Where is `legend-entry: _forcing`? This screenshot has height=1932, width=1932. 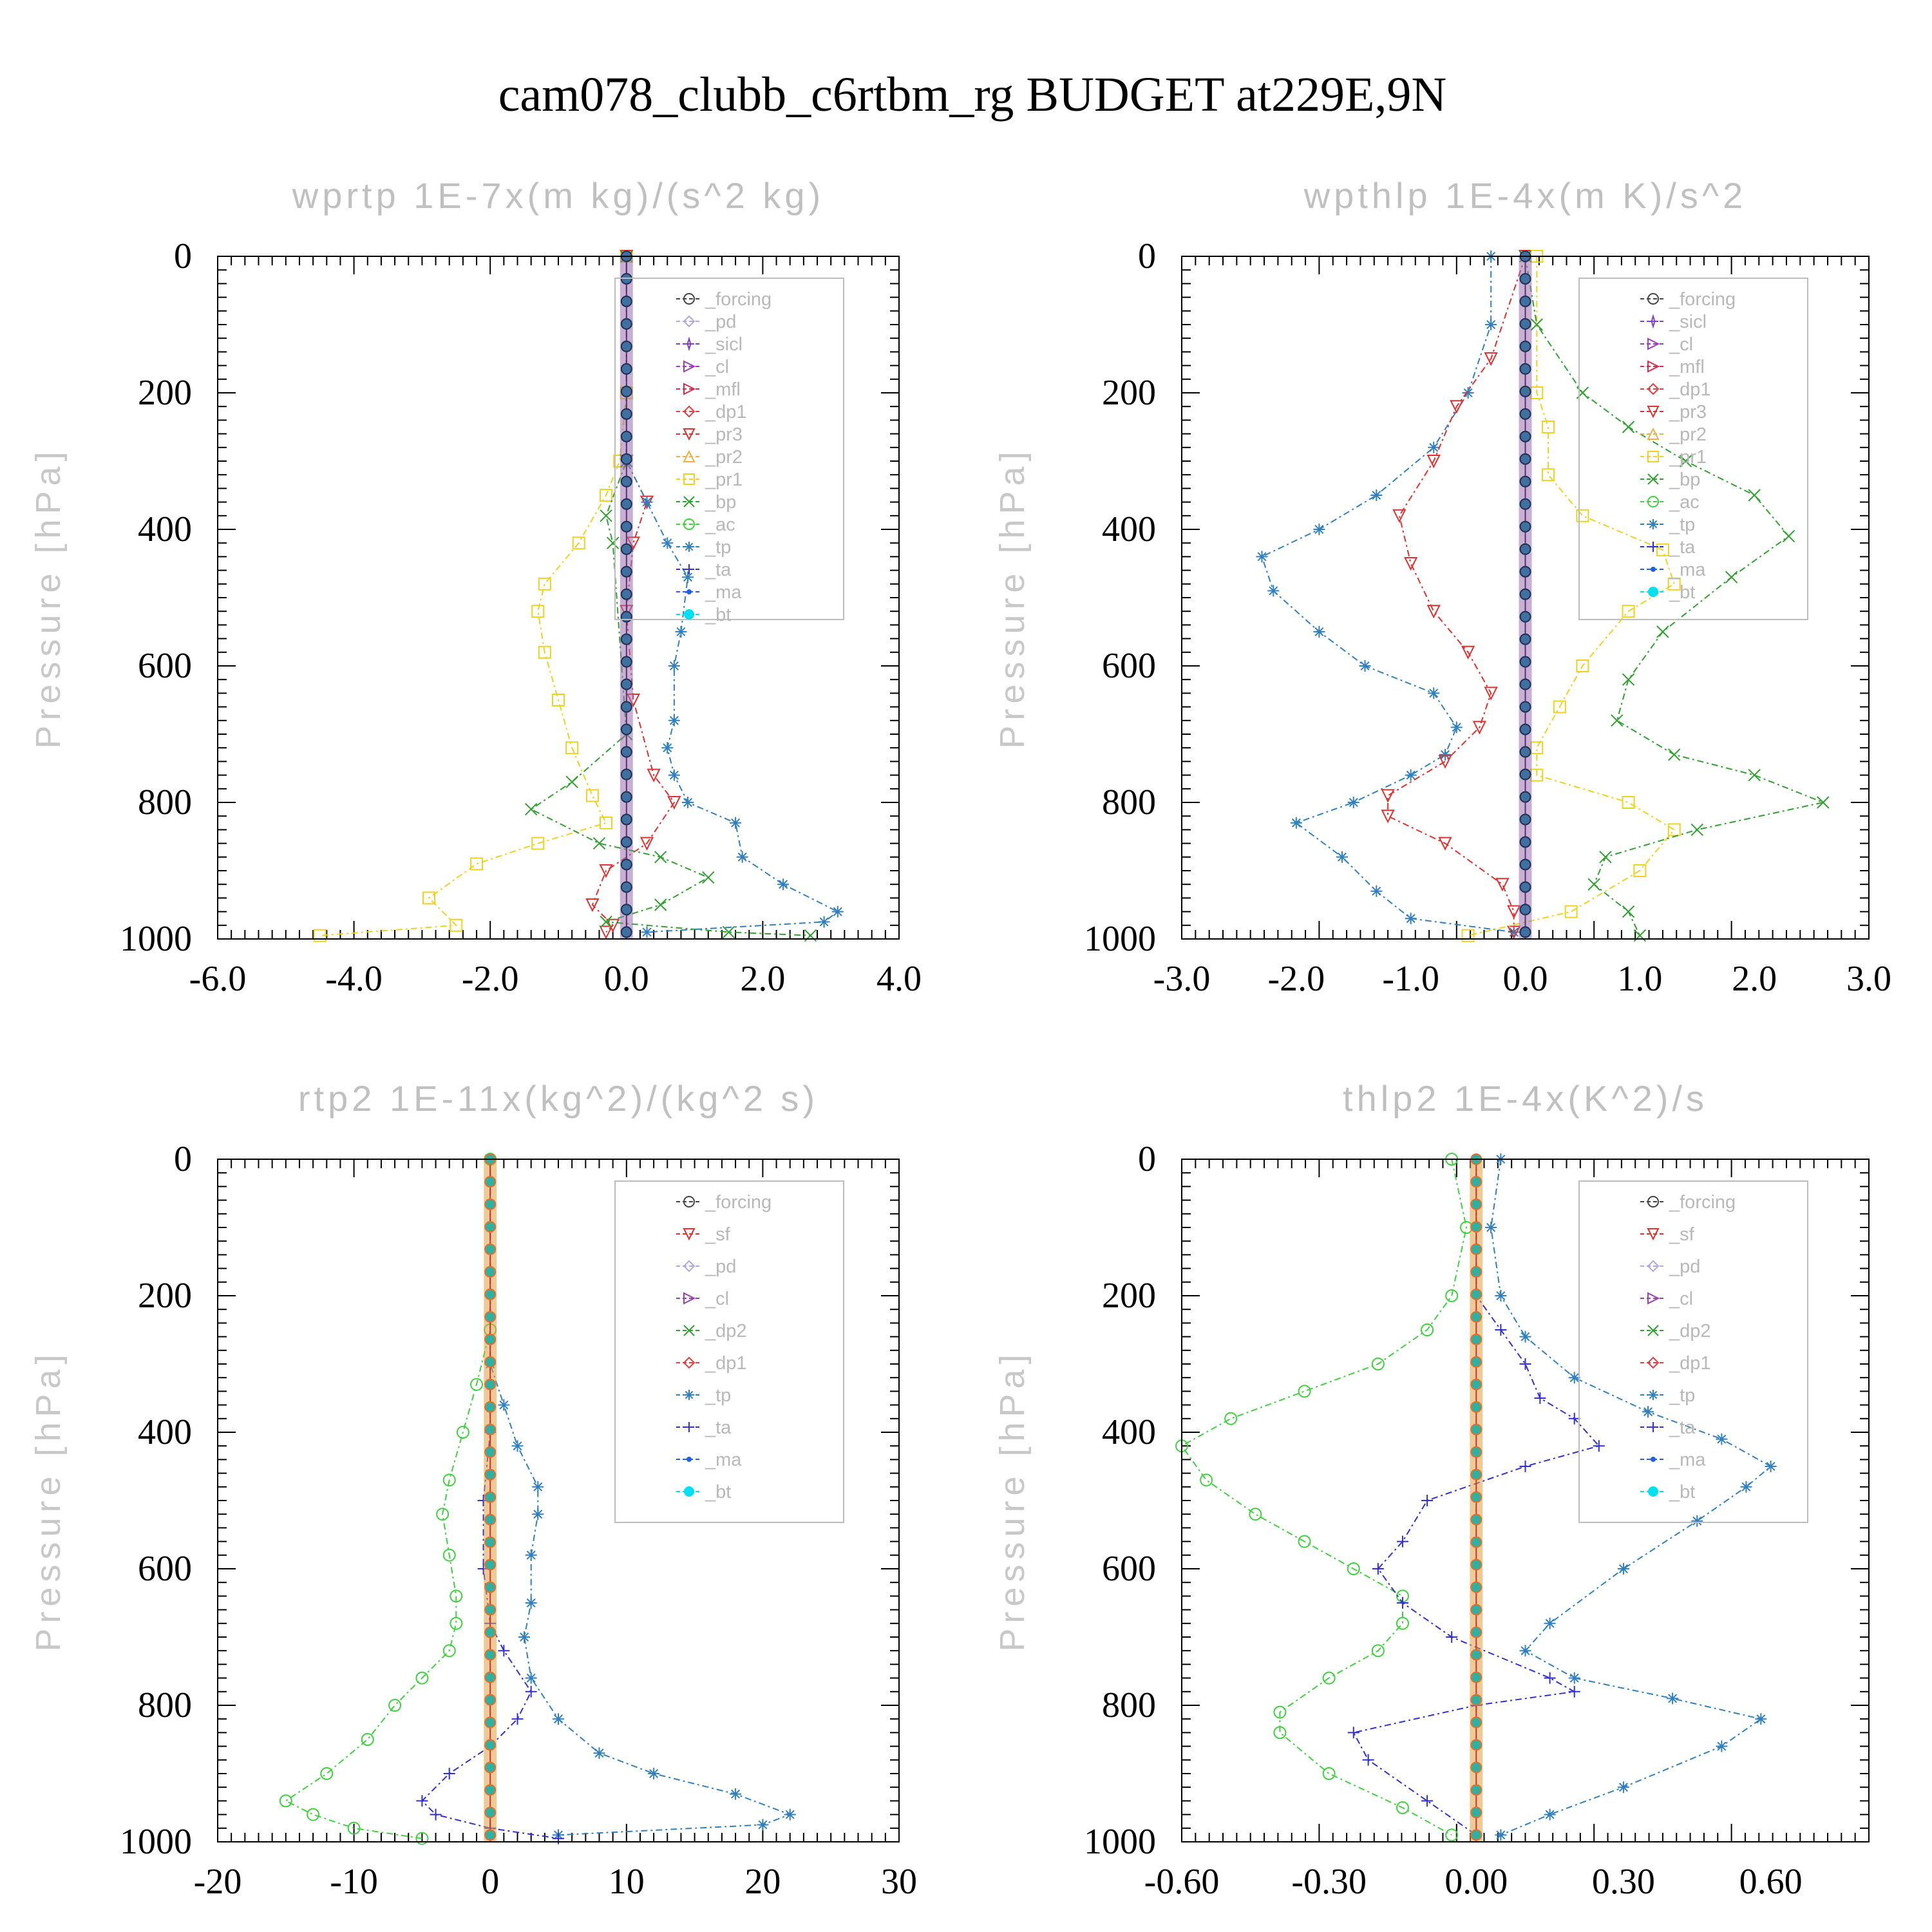
legend-entry: _forcing is located at coordinates (1688, 1202).